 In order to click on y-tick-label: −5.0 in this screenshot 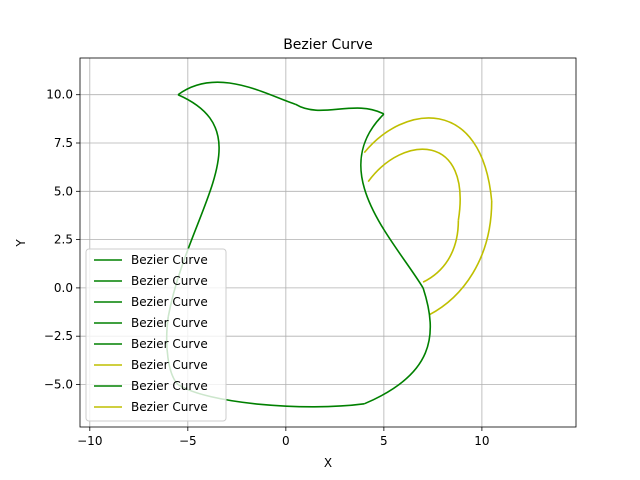, I will do `click(58, 384)`.